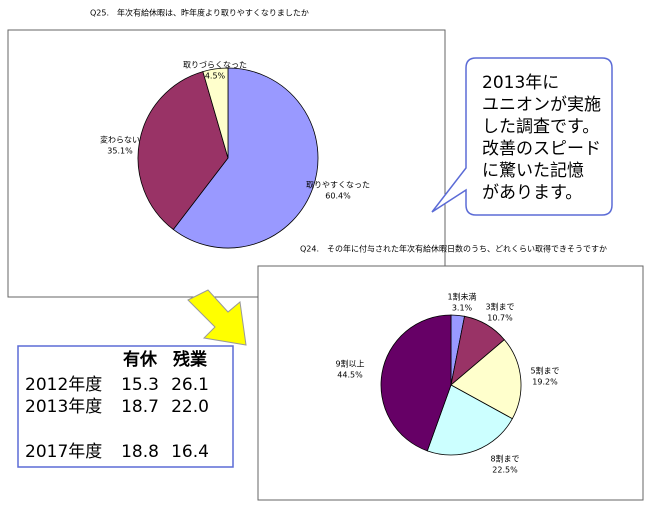 The height and width of the screenshot is (509, 650). Describe the element at coordinates (453, 249) in the screenshot. I see `chart-title: Q24. その年に付与された年次有給休暇日数のうち、どれくらい取得できそうですか` at that location.